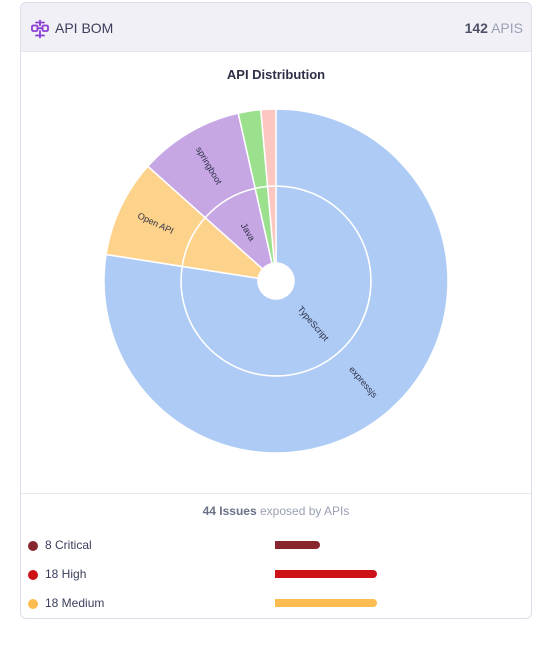 This screenshot has width=552, height=645. What do you see at coordinates (268, 148) in the screenshot?
I see `outer-ring-segment` at bounding box center [268, 148].